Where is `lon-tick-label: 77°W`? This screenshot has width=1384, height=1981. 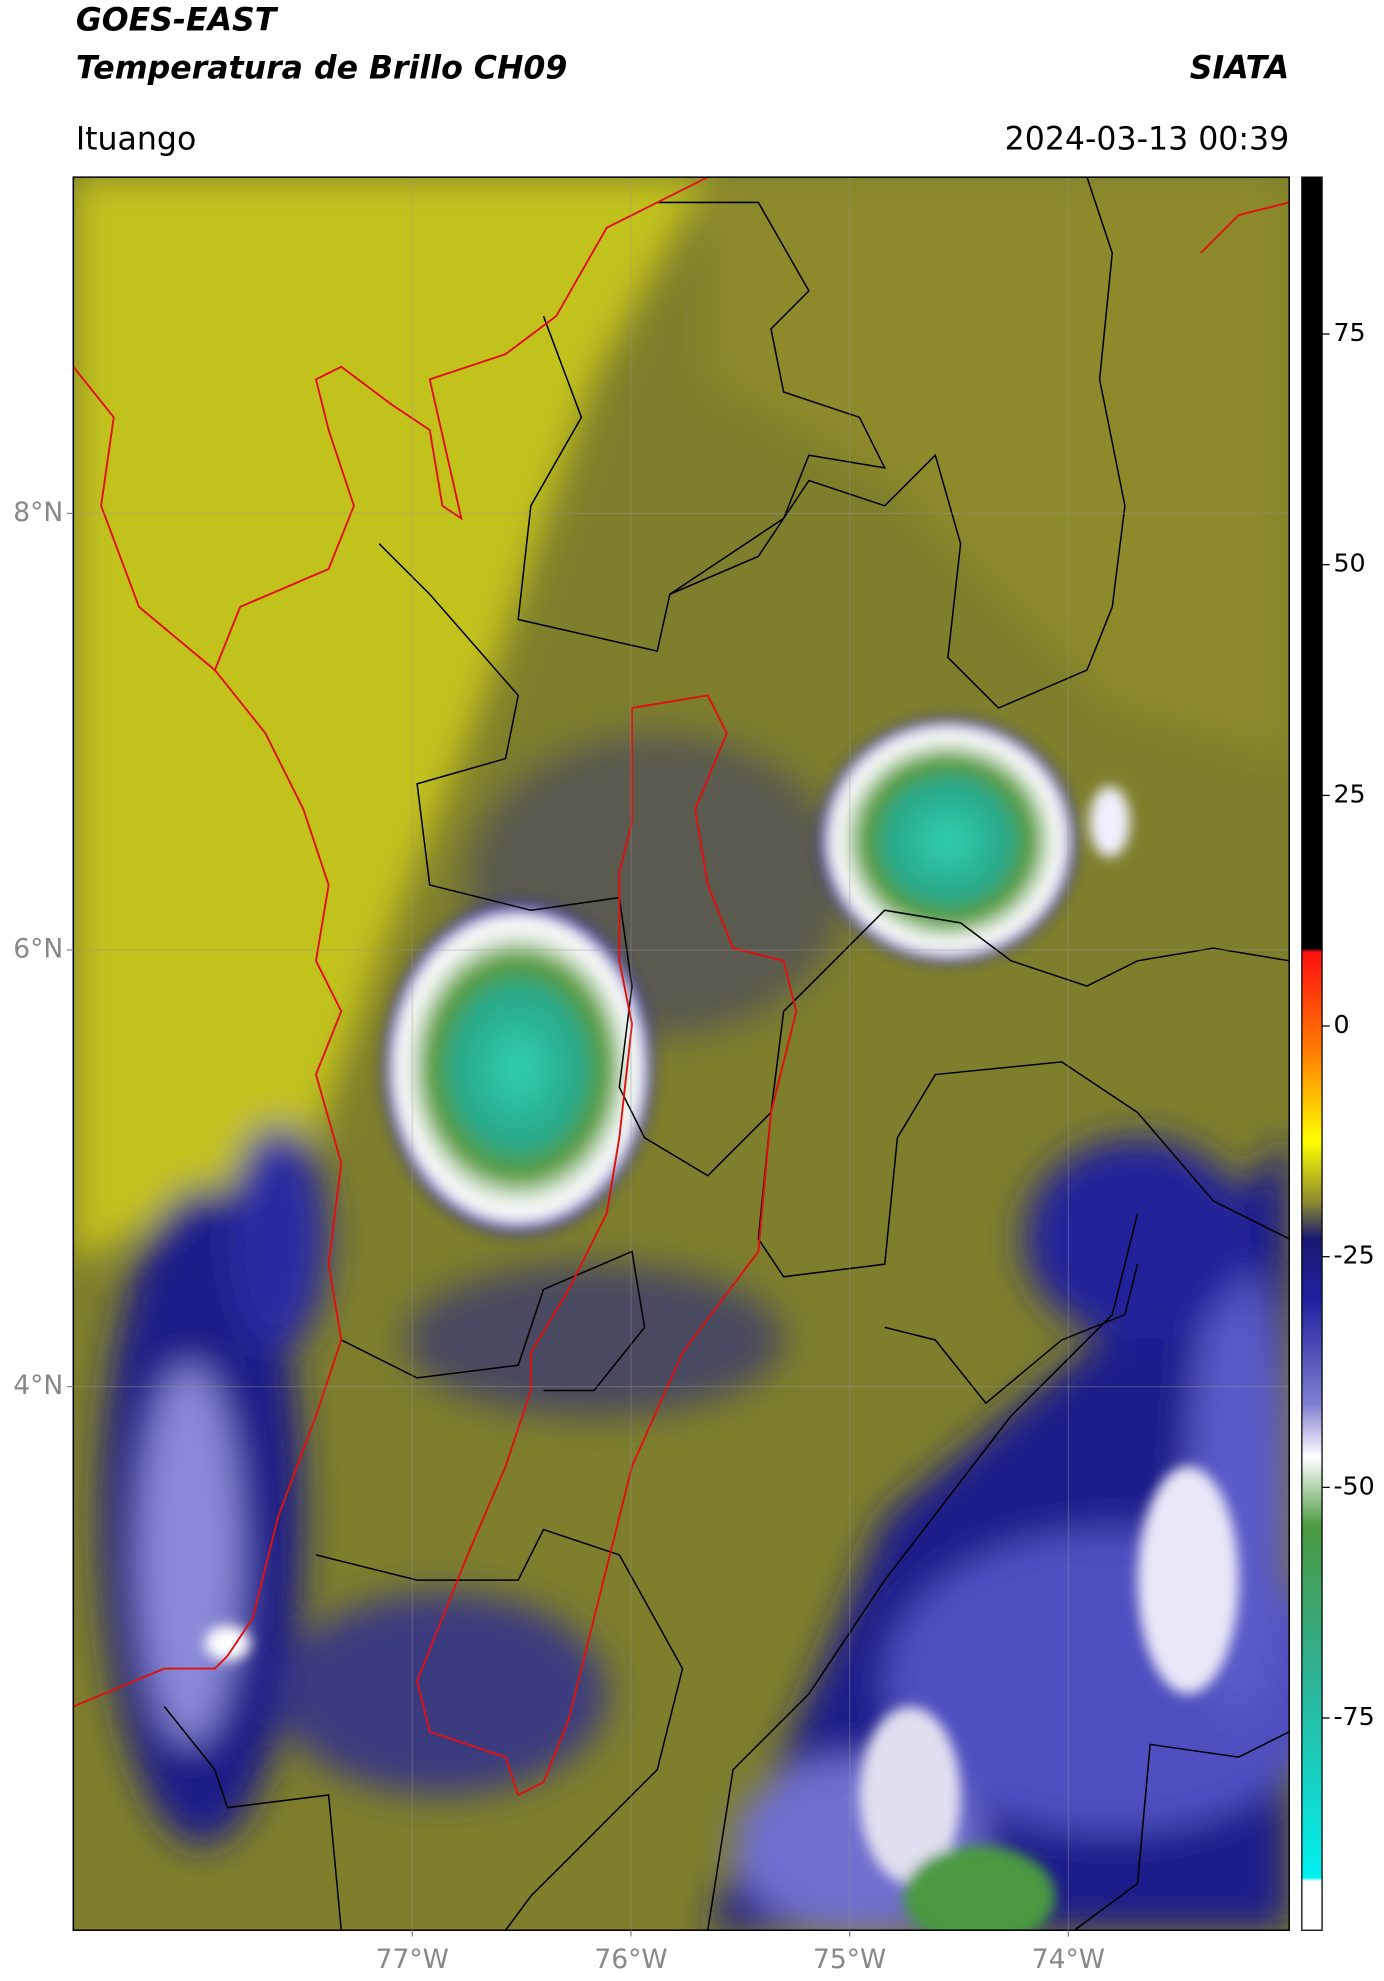 lon-tick-label: 77°W is located at coordinates (412, 1959).